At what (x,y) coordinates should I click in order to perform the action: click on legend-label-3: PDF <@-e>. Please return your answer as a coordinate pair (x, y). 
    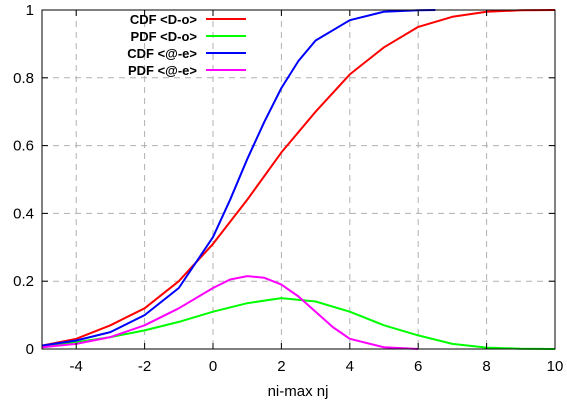
    Looking at the image, I should click on (162, 70).